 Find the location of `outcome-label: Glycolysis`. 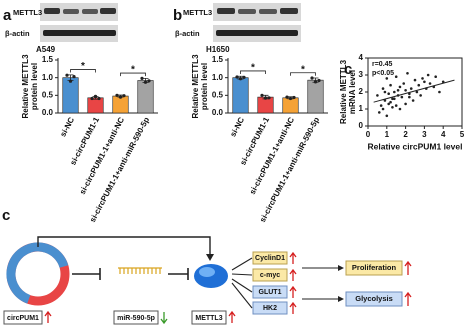

outcome-label: Glycolysis is located at coordinates (374, 298).